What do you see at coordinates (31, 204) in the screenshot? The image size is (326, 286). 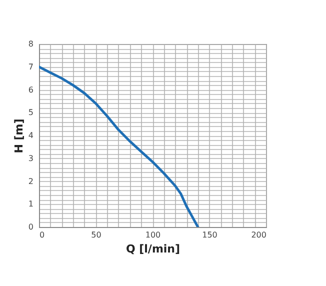 I see `y-tick-label: 1` at bounding box center [31, 204].